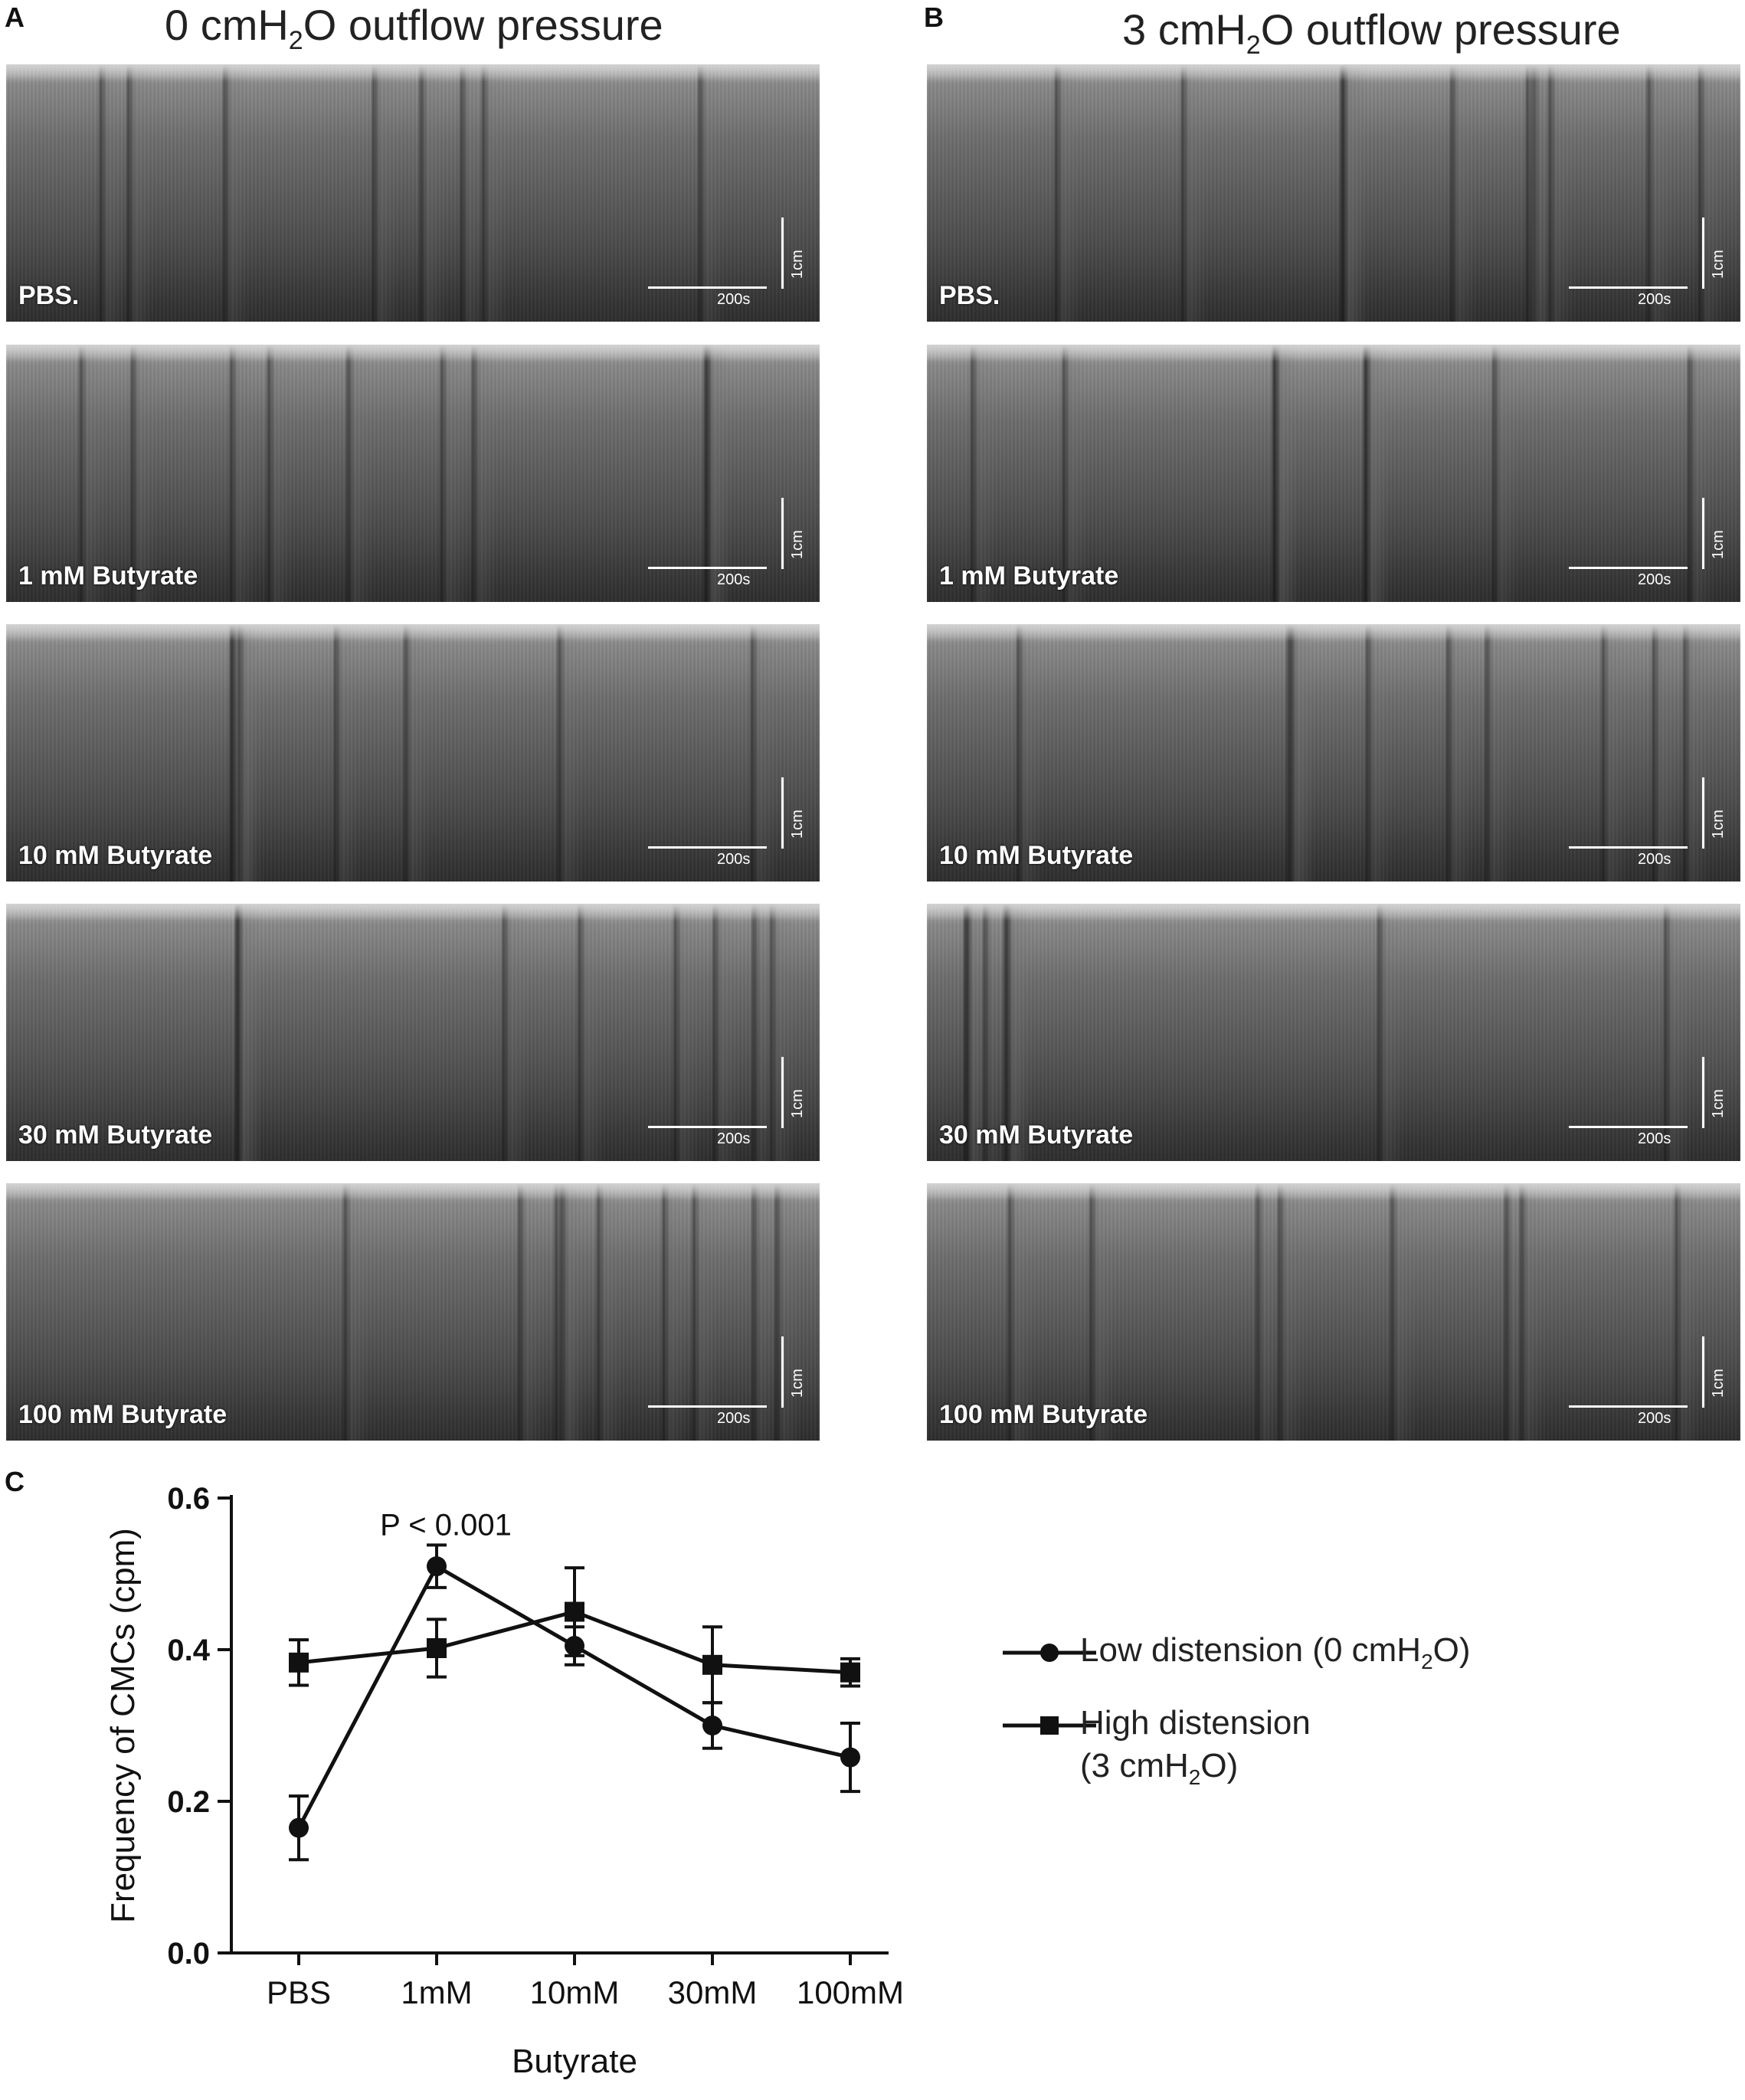 This screenshot has width=1745, height=2100. What do you see at coordinates (188, 1954) in the screenshot?
I see `y-tick-label: 0.0` at bounding box center [188, 1954].